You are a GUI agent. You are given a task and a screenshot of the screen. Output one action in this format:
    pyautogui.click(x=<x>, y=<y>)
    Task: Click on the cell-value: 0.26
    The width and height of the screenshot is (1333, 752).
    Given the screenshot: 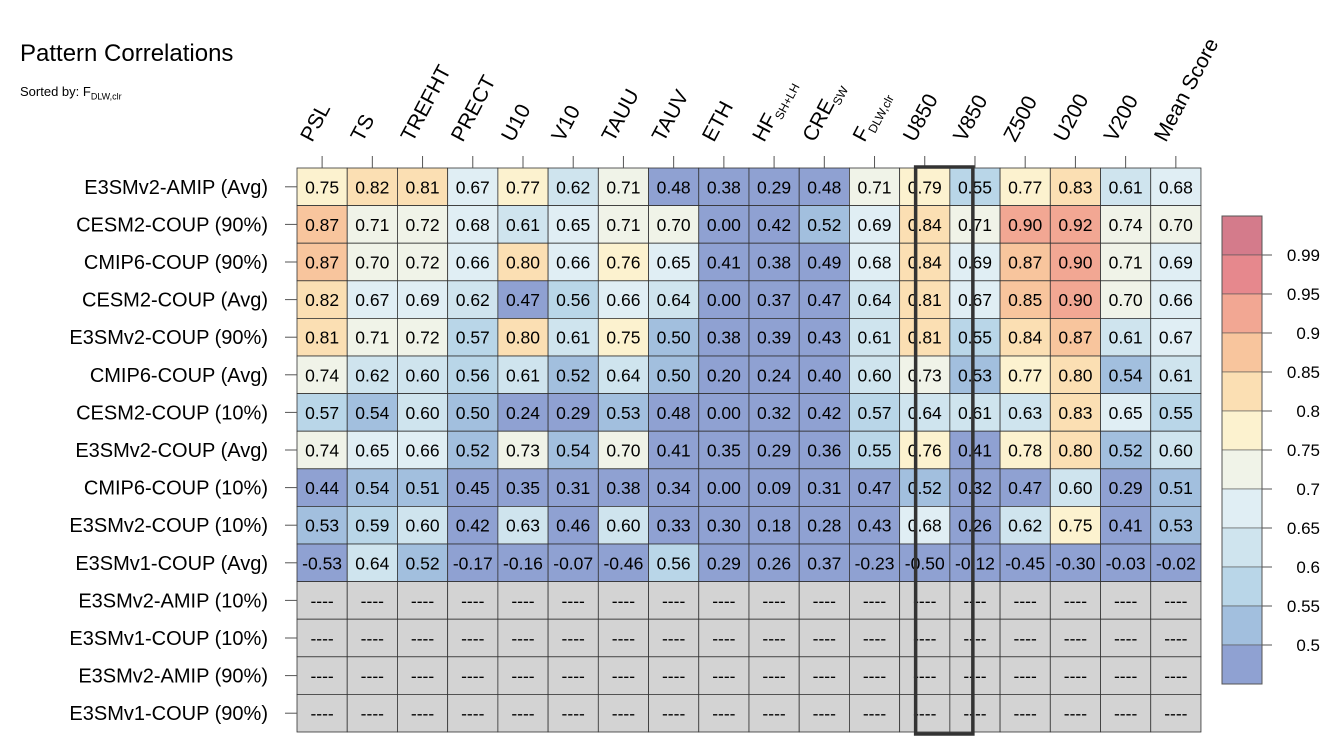 What is the action you would take?
    pyautogui.click(x=975, y=526)
    